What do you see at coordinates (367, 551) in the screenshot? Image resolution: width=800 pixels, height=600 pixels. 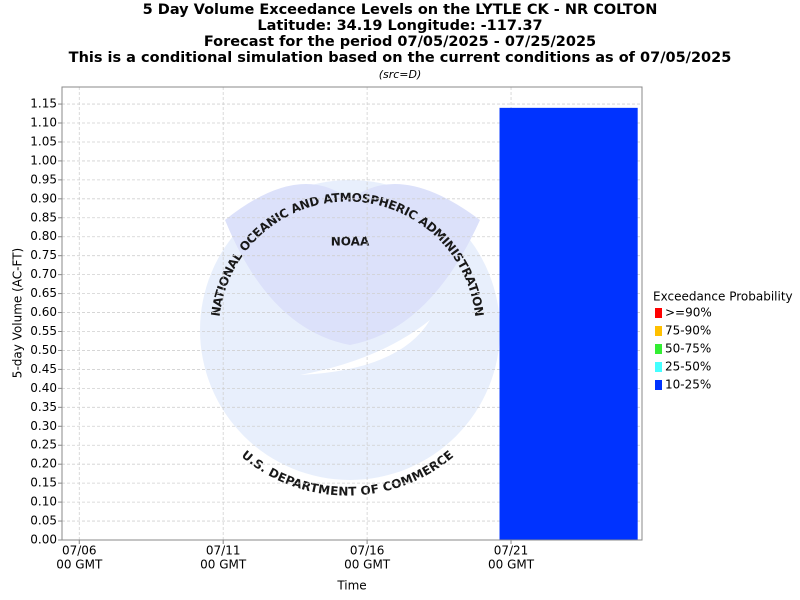 I see `x-tick-label: 07/16` at bounding box center [367, 551].